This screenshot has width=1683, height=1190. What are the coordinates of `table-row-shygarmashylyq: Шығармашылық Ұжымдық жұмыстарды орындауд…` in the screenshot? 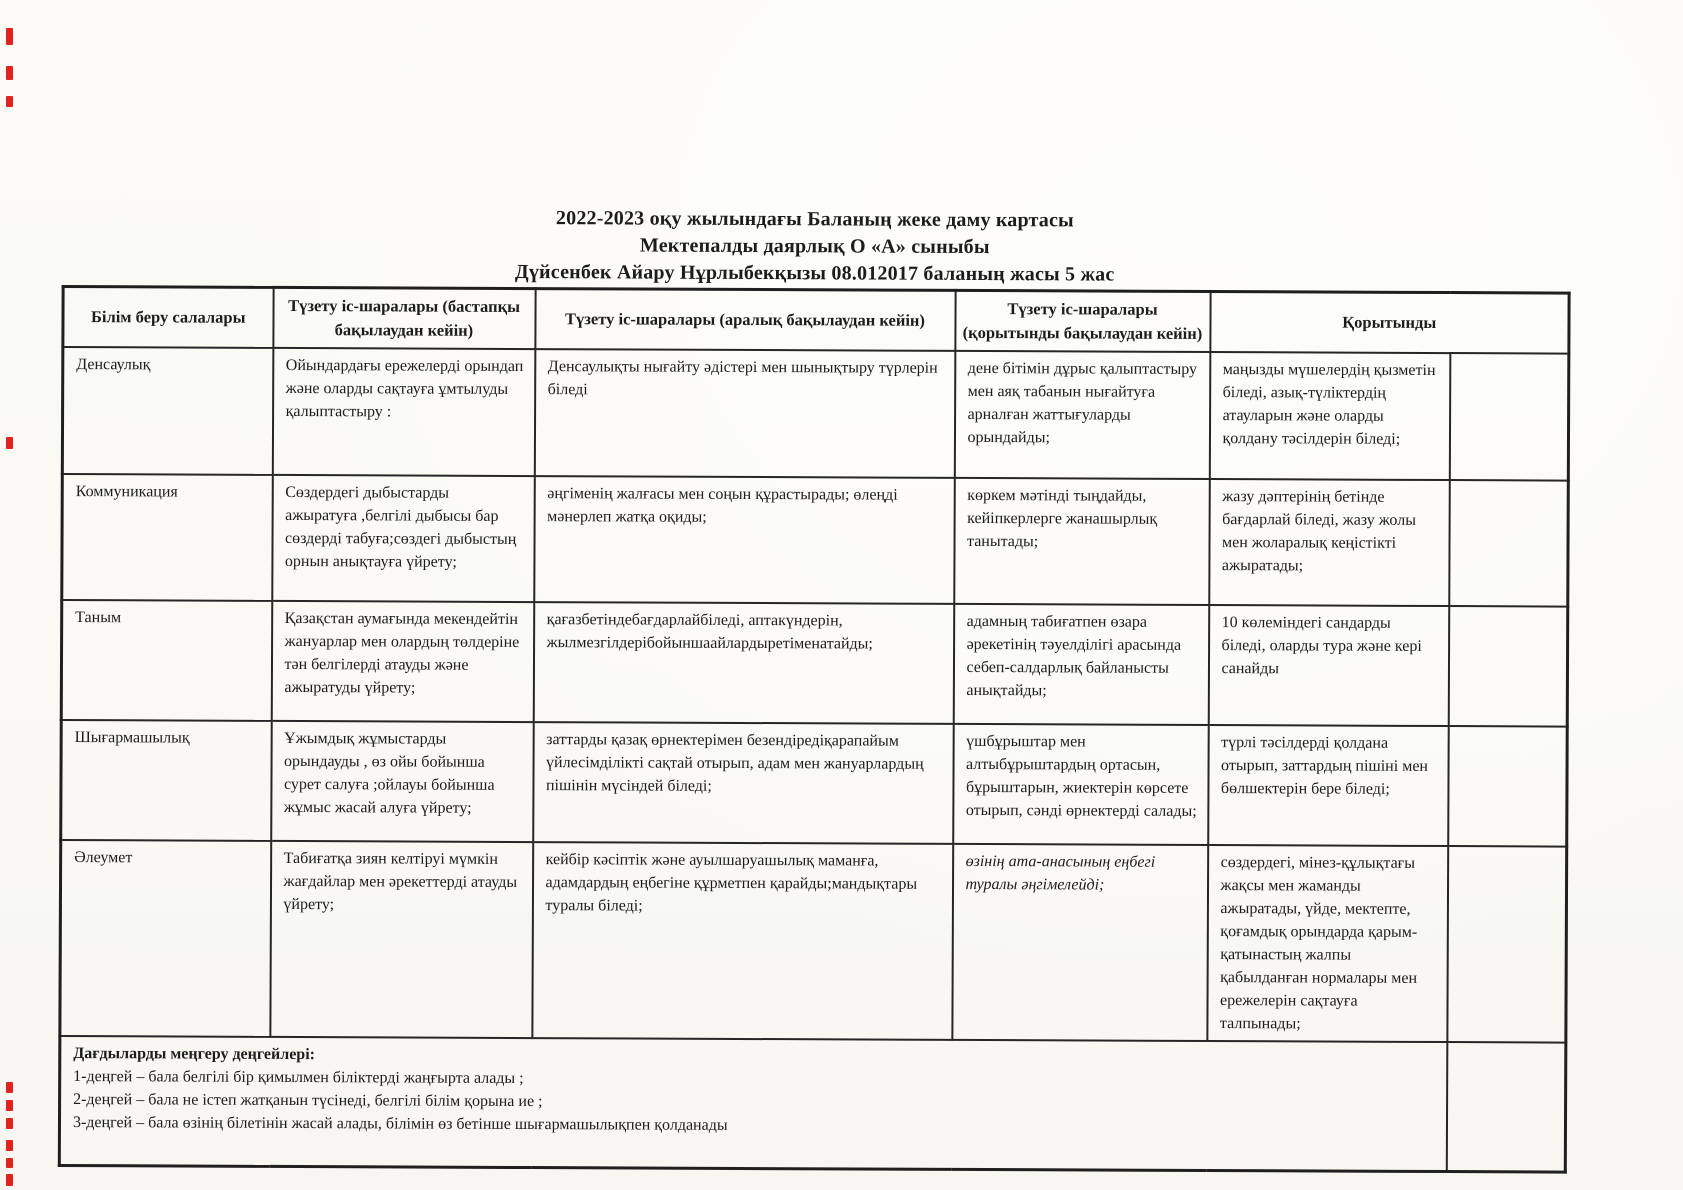 It's located at (814, 783).